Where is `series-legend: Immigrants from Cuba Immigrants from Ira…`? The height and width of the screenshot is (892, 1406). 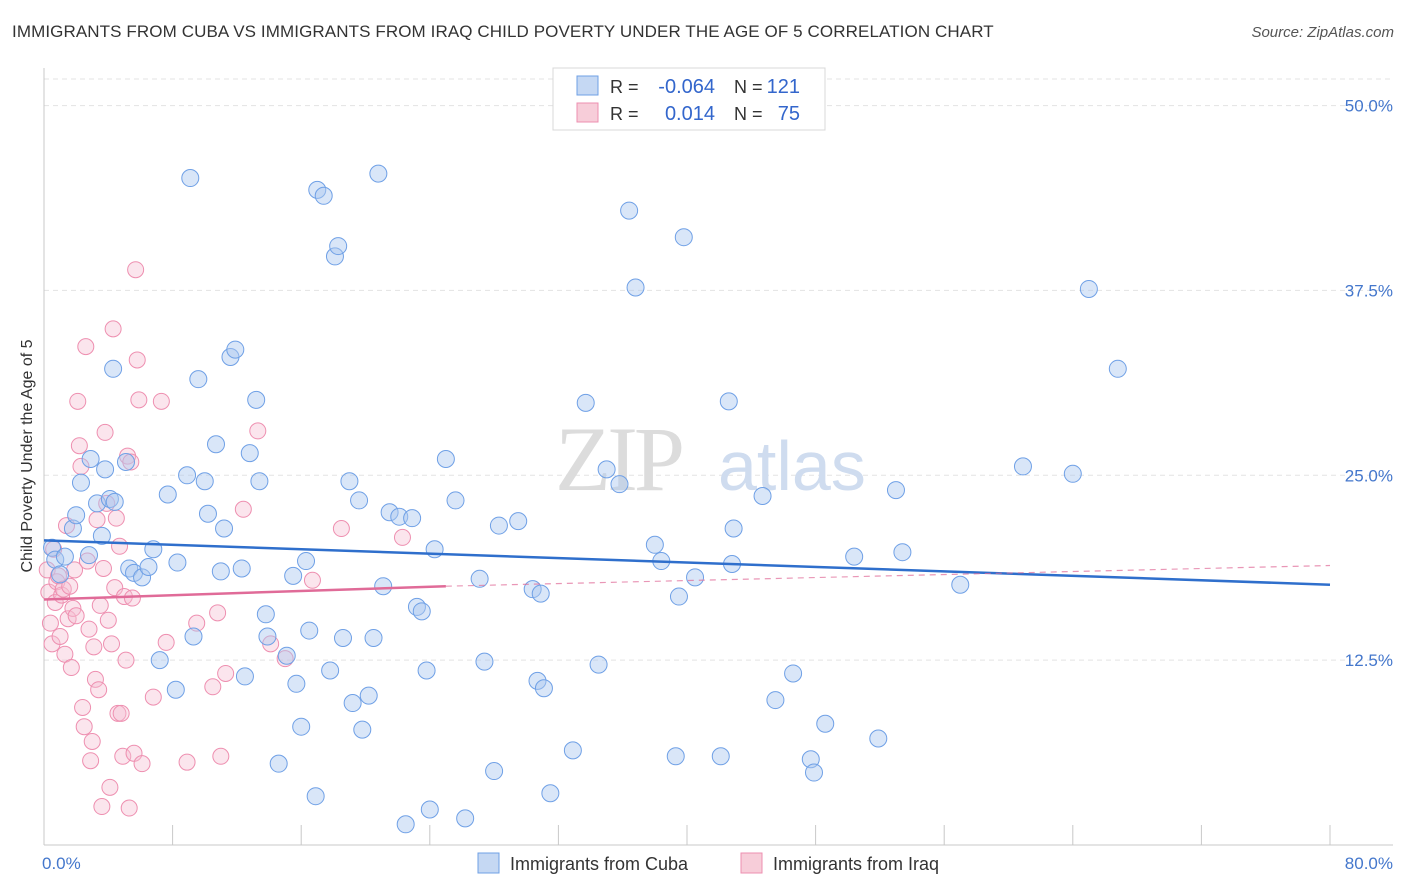
series-legend: Immigrants from Cuba Immigrants from Ira… is located at coordinates (708, 863).